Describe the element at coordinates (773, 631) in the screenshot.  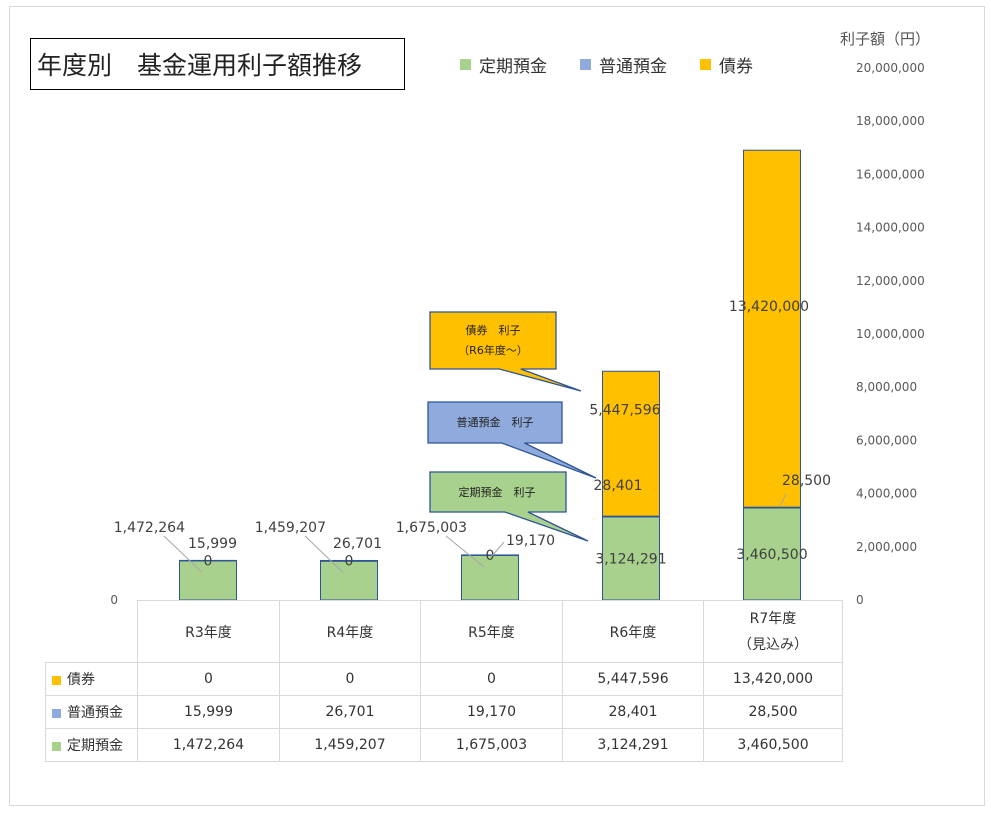
I see `table-header-cell: R7年度 （見込み）` at that location.